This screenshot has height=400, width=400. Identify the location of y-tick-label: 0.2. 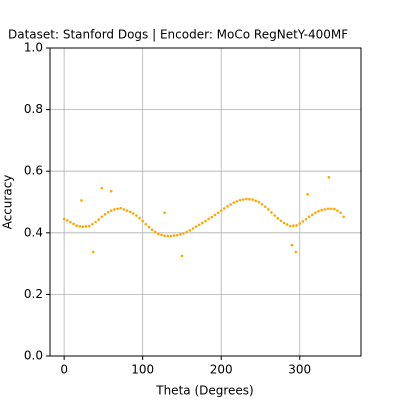
(33, 294).